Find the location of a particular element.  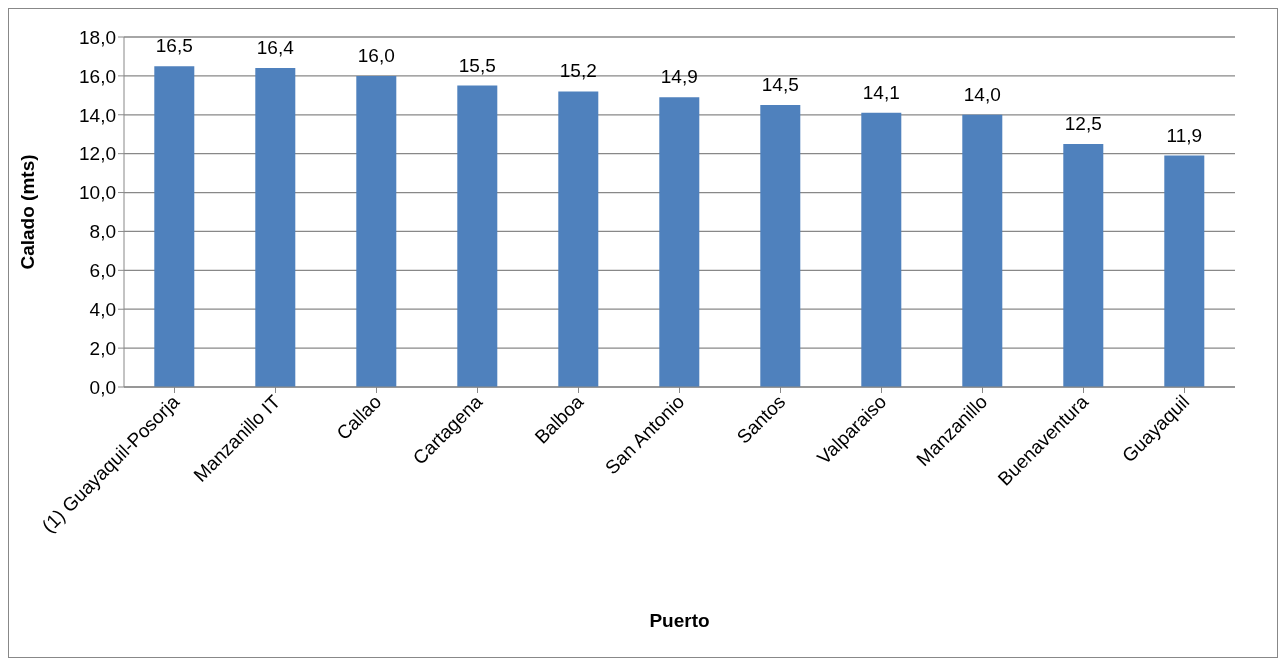

data-label: 12,5 is located at coordinates (1083, 123).